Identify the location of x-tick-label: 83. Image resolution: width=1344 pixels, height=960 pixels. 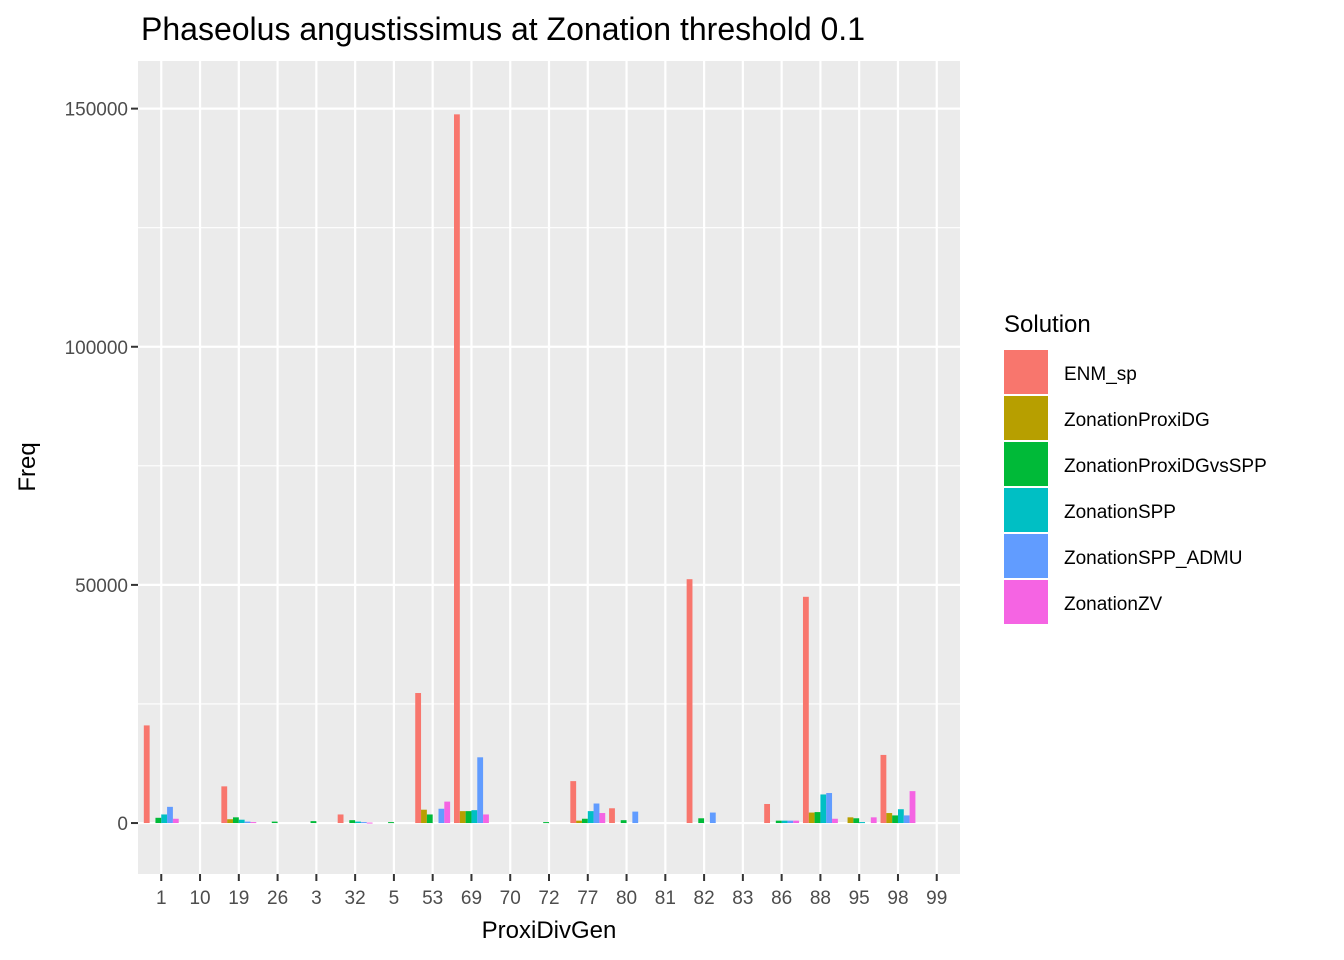
(742, 898).